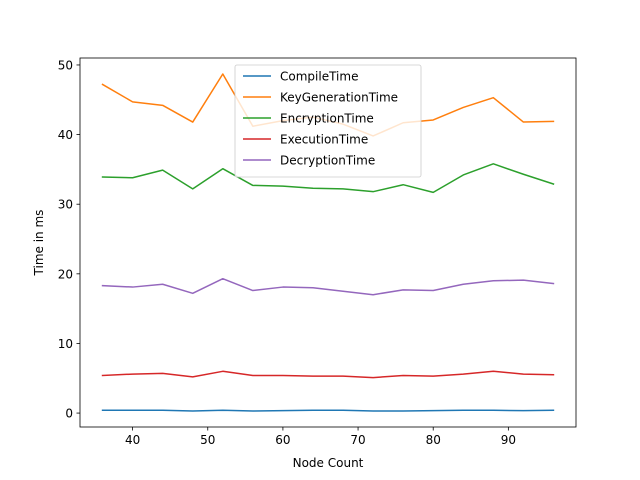 The image size is (640, 480). Describe the element at coordinates (282, 440) in the screenshot. I see `x-tick-label: 60` at that location.